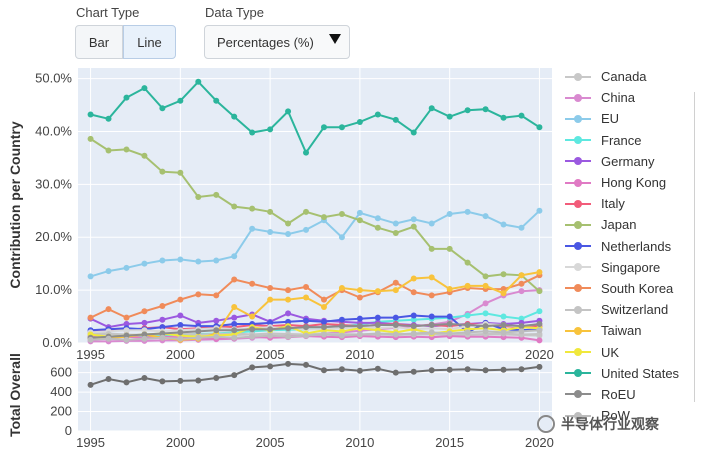  I want to click on legend-item-row: RoW, so click(632, 415).